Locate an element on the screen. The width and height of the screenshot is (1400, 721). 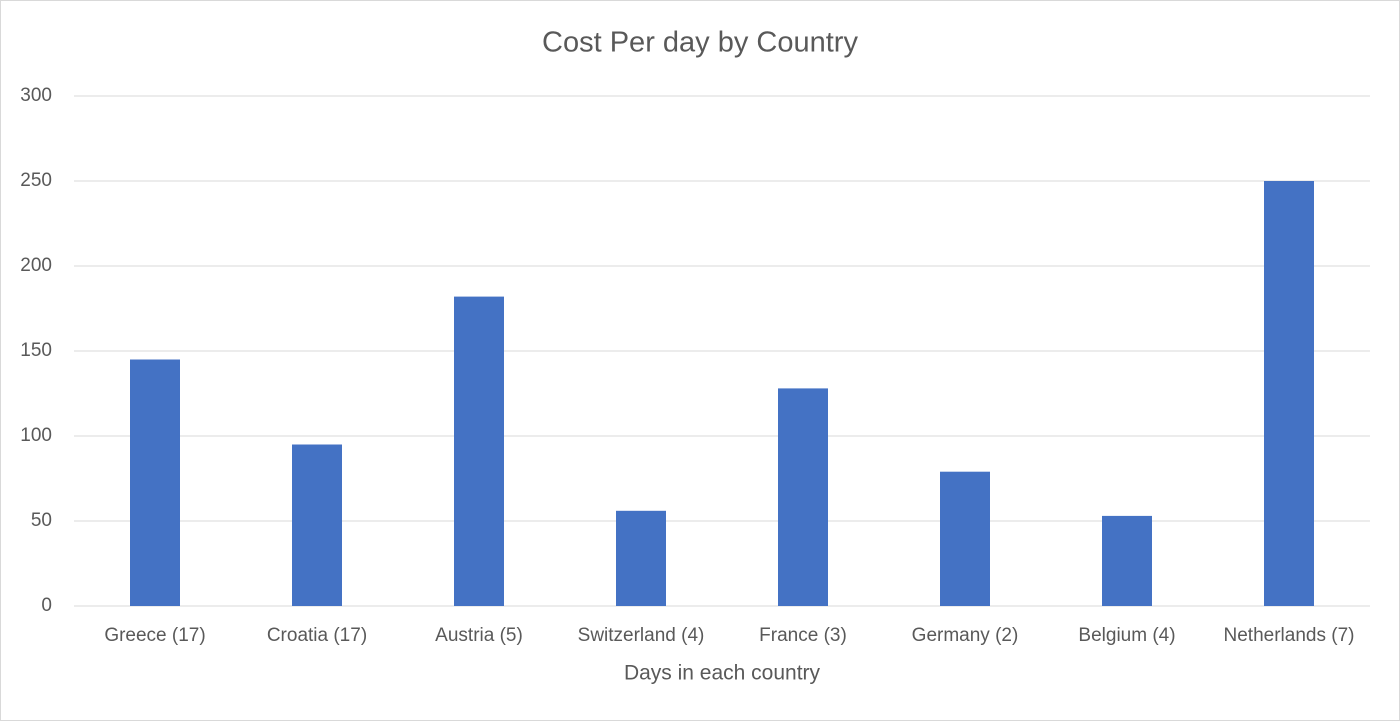
y-tick-label: 200 is located at coordinates (36, 265).